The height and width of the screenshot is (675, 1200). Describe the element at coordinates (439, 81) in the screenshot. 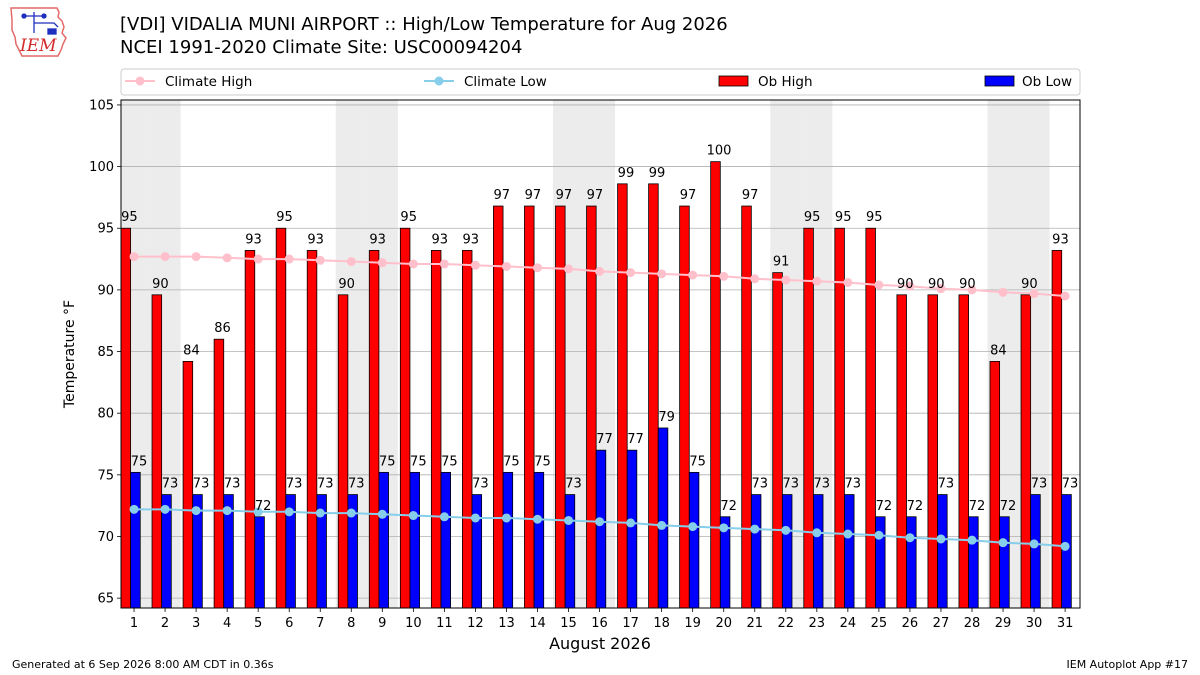

I see `climate-low-legend-marker` at that location.